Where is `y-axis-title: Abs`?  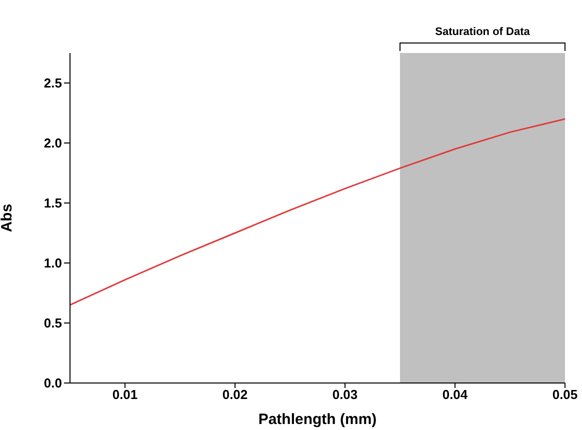
y-axis-title: Abs is located at coordinates (8, 218).